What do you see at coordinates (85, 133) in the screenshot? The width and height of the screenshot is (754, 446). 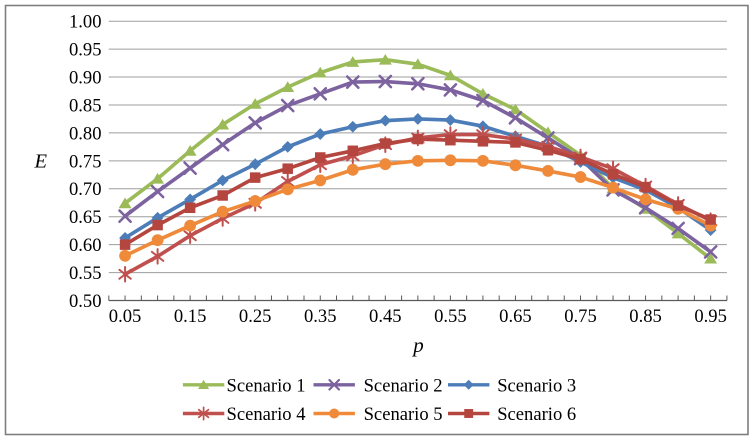 I see `svg-text: 0.80` at bounding box center [85, 133].